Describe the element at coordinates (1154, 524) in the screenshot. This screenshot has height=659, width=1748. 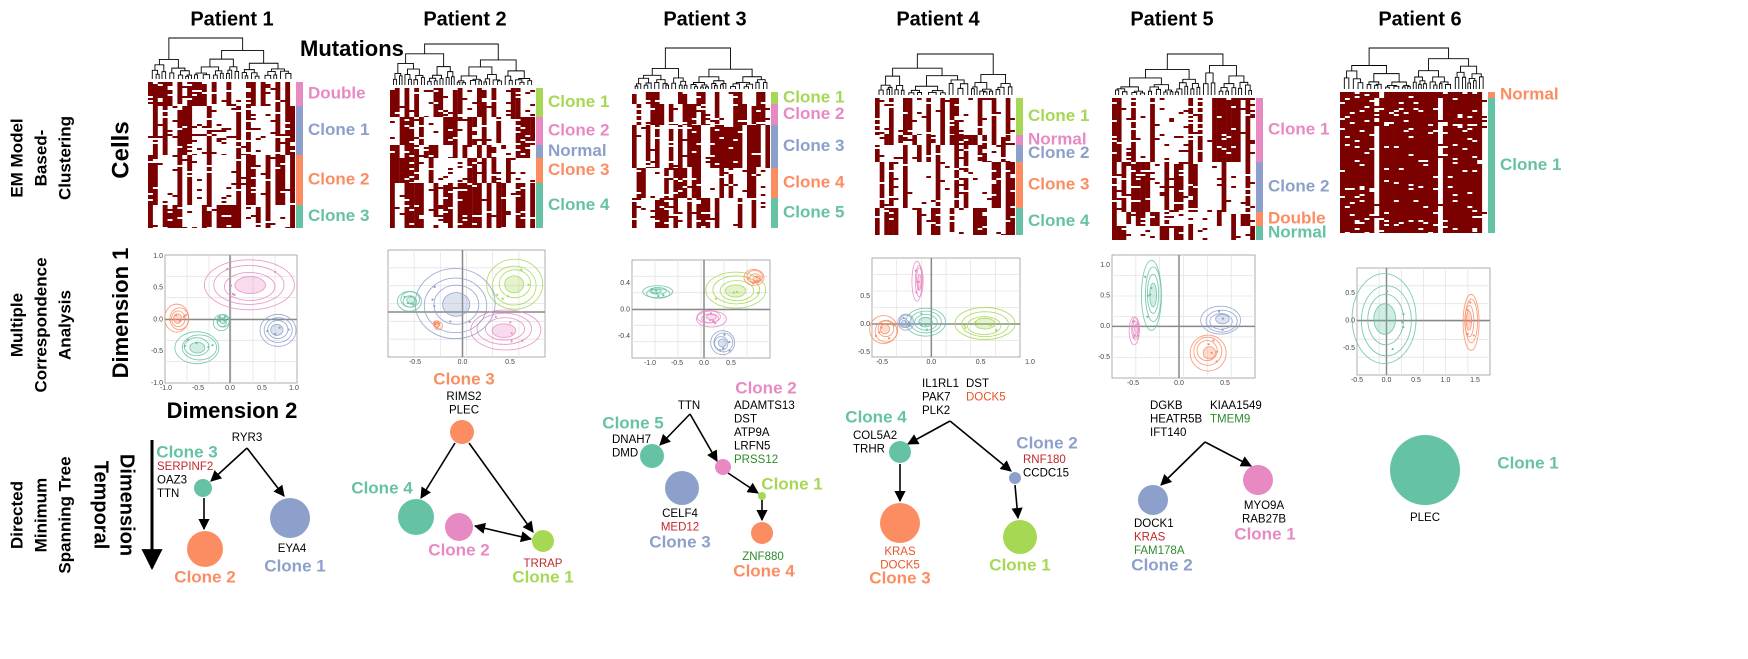
I see `gene-label: DOCK1` at that location.